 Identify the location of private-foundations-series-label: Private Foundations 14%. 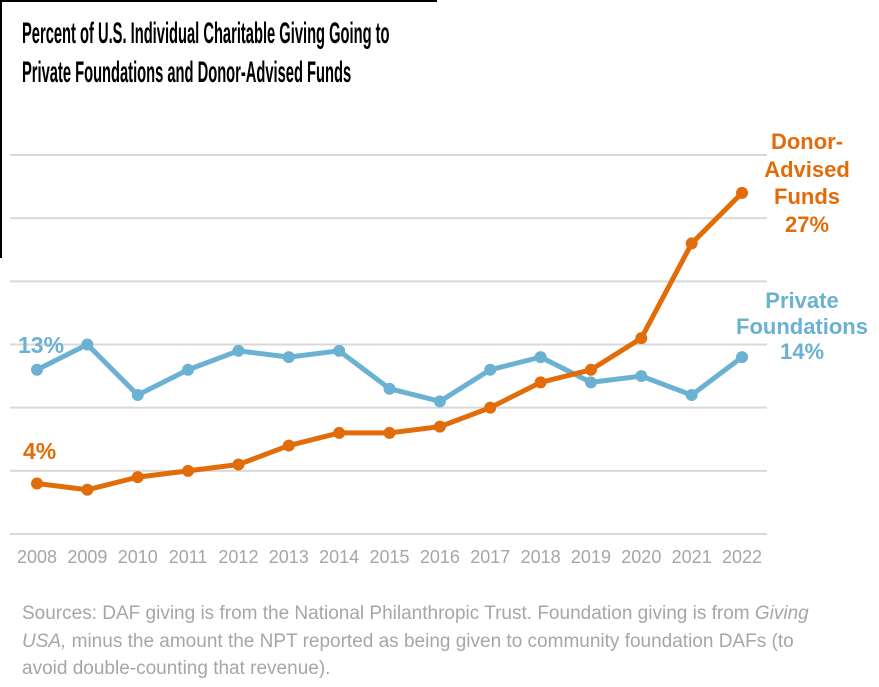
(800, 326).